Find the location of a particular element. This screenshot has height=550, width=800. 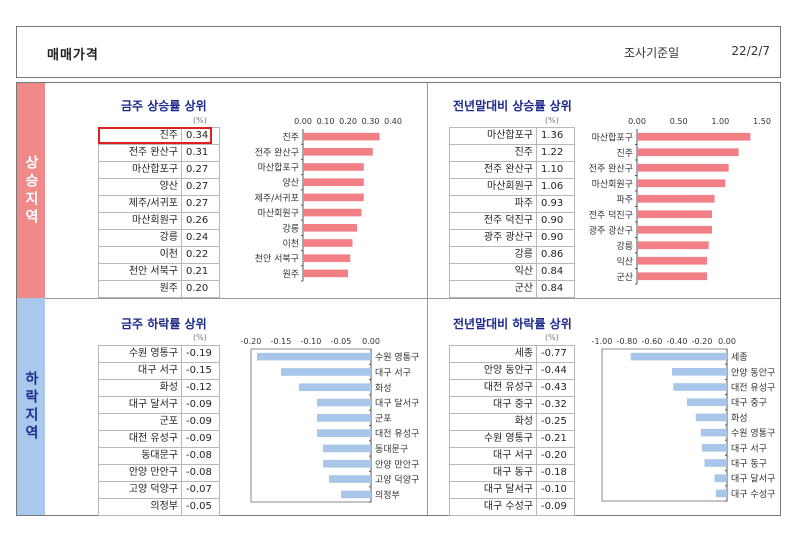

table-row: 파주 0.93 is located at coordinates (512, 204).